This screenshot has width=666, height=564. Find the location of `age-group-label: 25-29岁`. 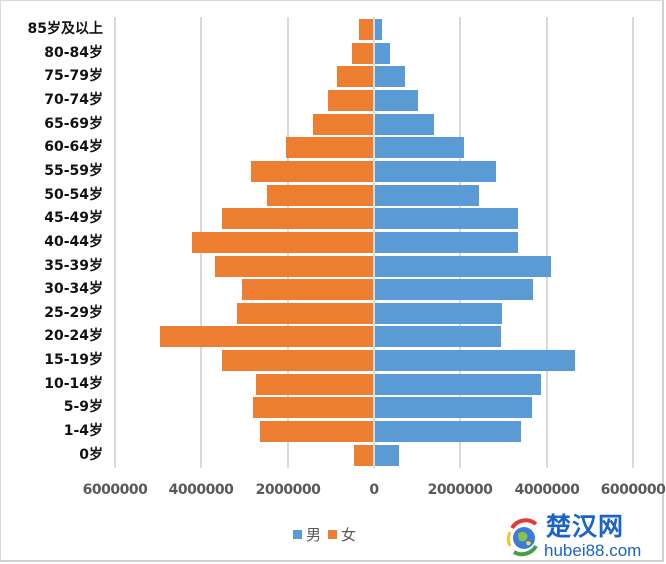

age-group-label: 25-29岁 is located at coordinates (73, 312).